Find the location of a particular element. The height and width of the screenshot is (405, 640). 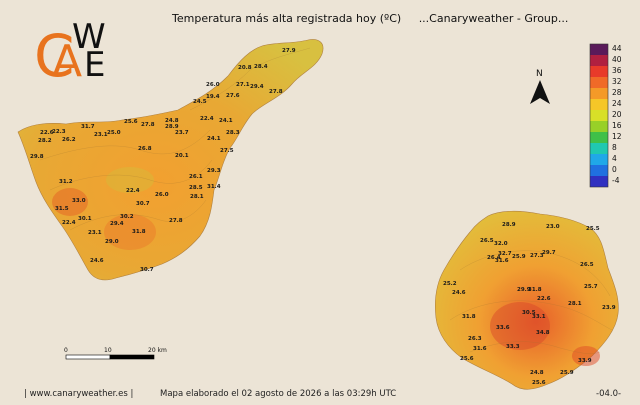

scale-label-20: 20 km is located at coordinates (157, 350).